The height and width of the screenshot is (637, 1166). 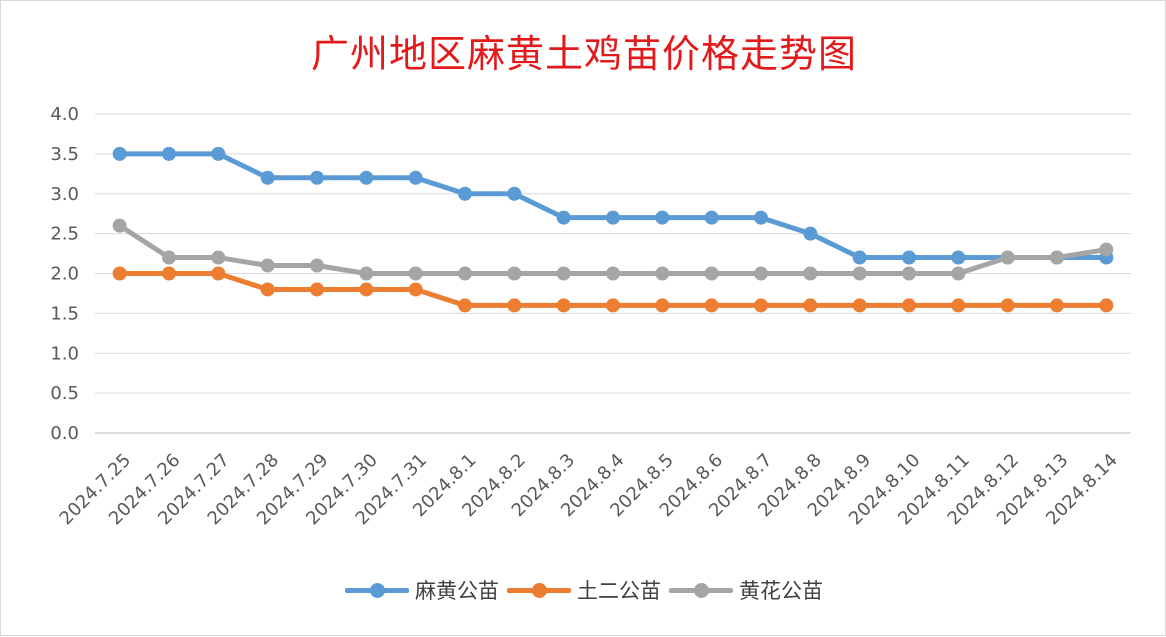 What do you see at coordinates (583, 54) in the screenshot?
I see `chart-title: 广州地区麻黄土鸡苗价格走势图` at bounding box center [583, 54].